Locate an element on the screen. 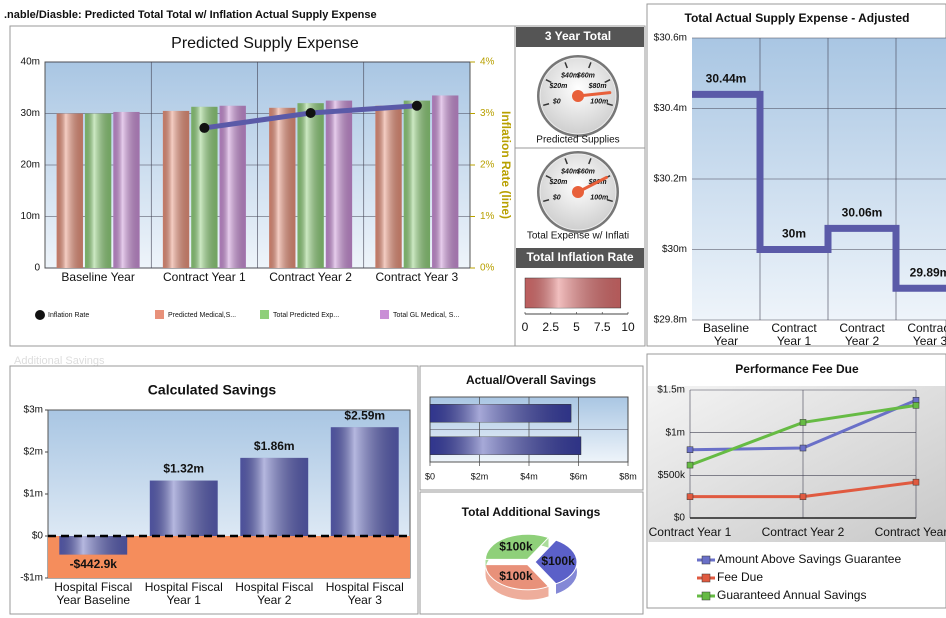 This screenshot has height=618, width=946. tick-label: $60m is located at coordinates (585, 171).